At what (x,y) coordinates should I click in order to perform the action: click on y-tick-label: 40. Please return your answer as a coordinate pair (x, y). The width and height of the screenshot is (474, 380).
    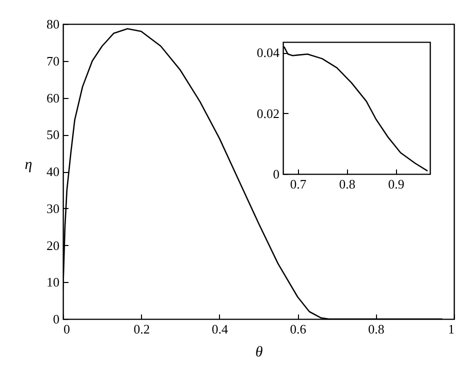
    Looking at the image, I should click on (53, 171).